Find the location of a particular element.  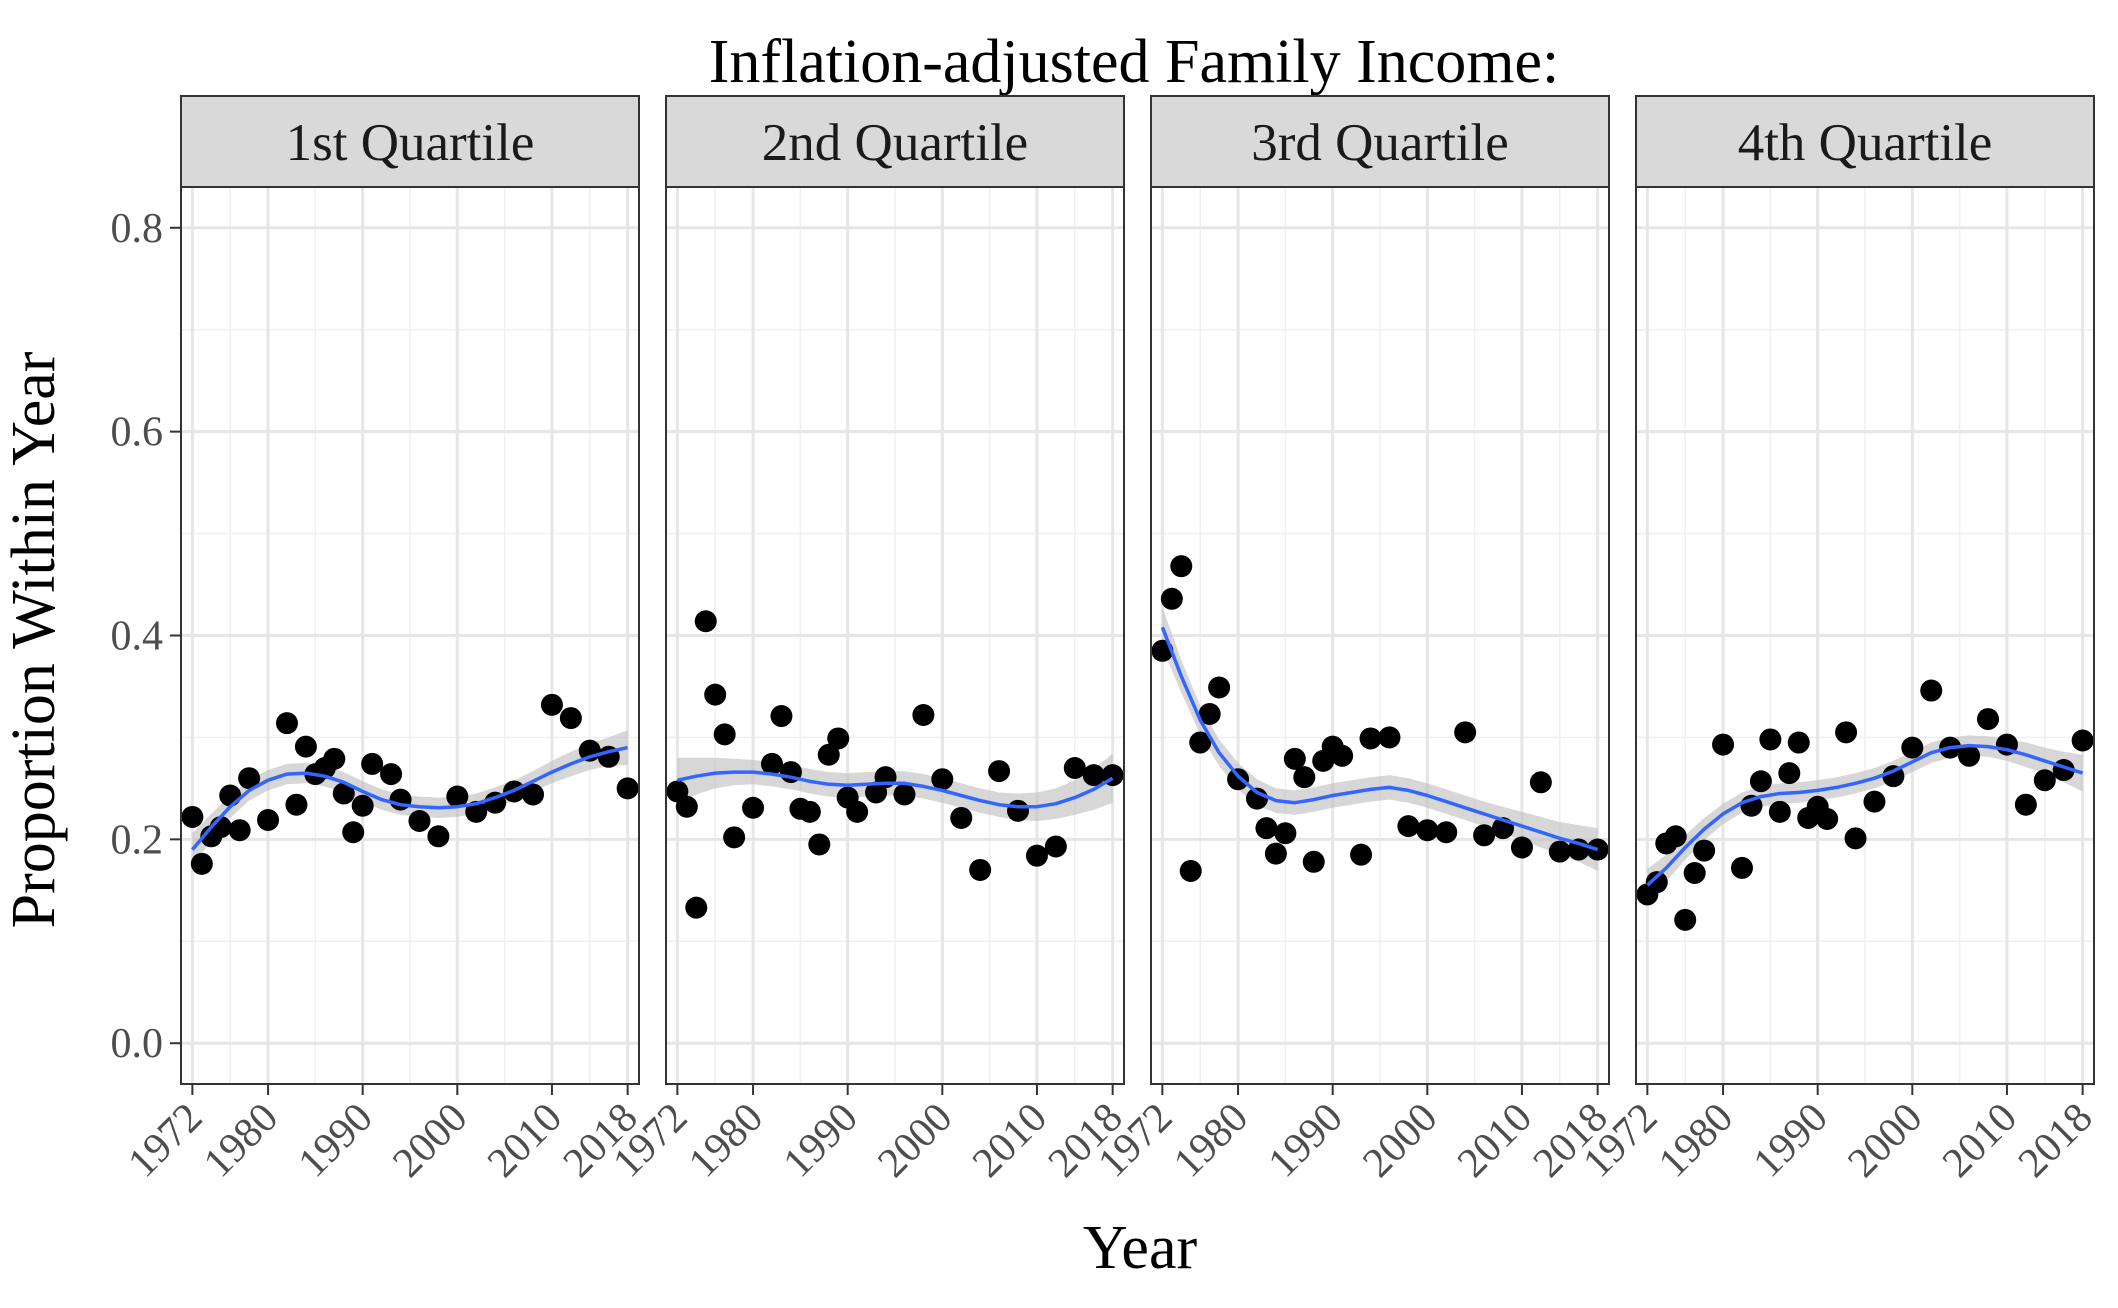

y-tick-label: 0.4 is located at coordinates (137, 637).